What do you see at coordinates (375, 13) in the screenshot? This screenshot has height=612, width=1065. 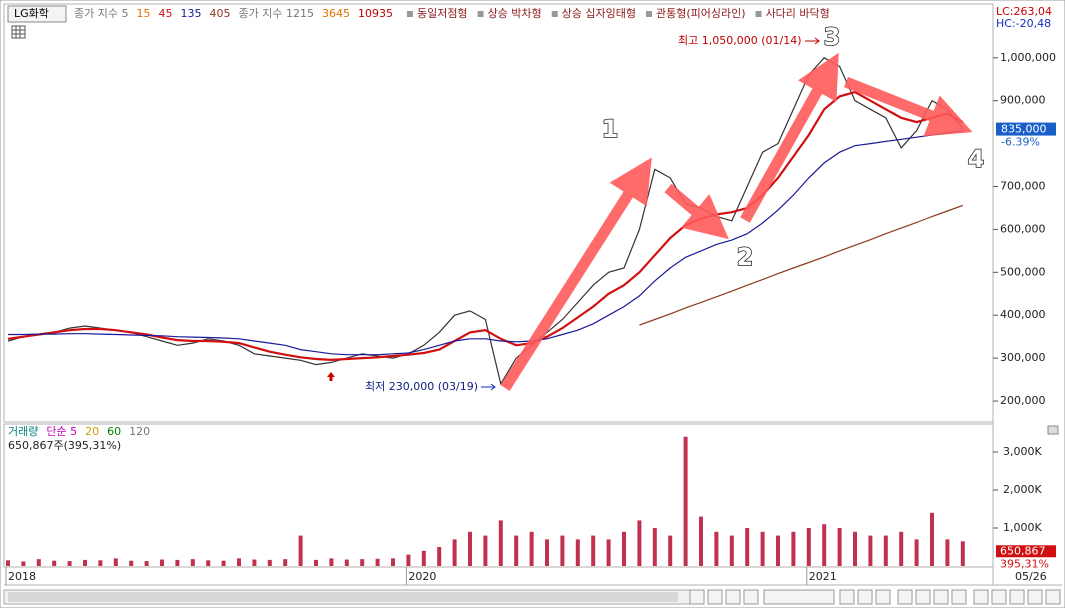 I see `legend-item: 10935` at bounding box center [375, 13].